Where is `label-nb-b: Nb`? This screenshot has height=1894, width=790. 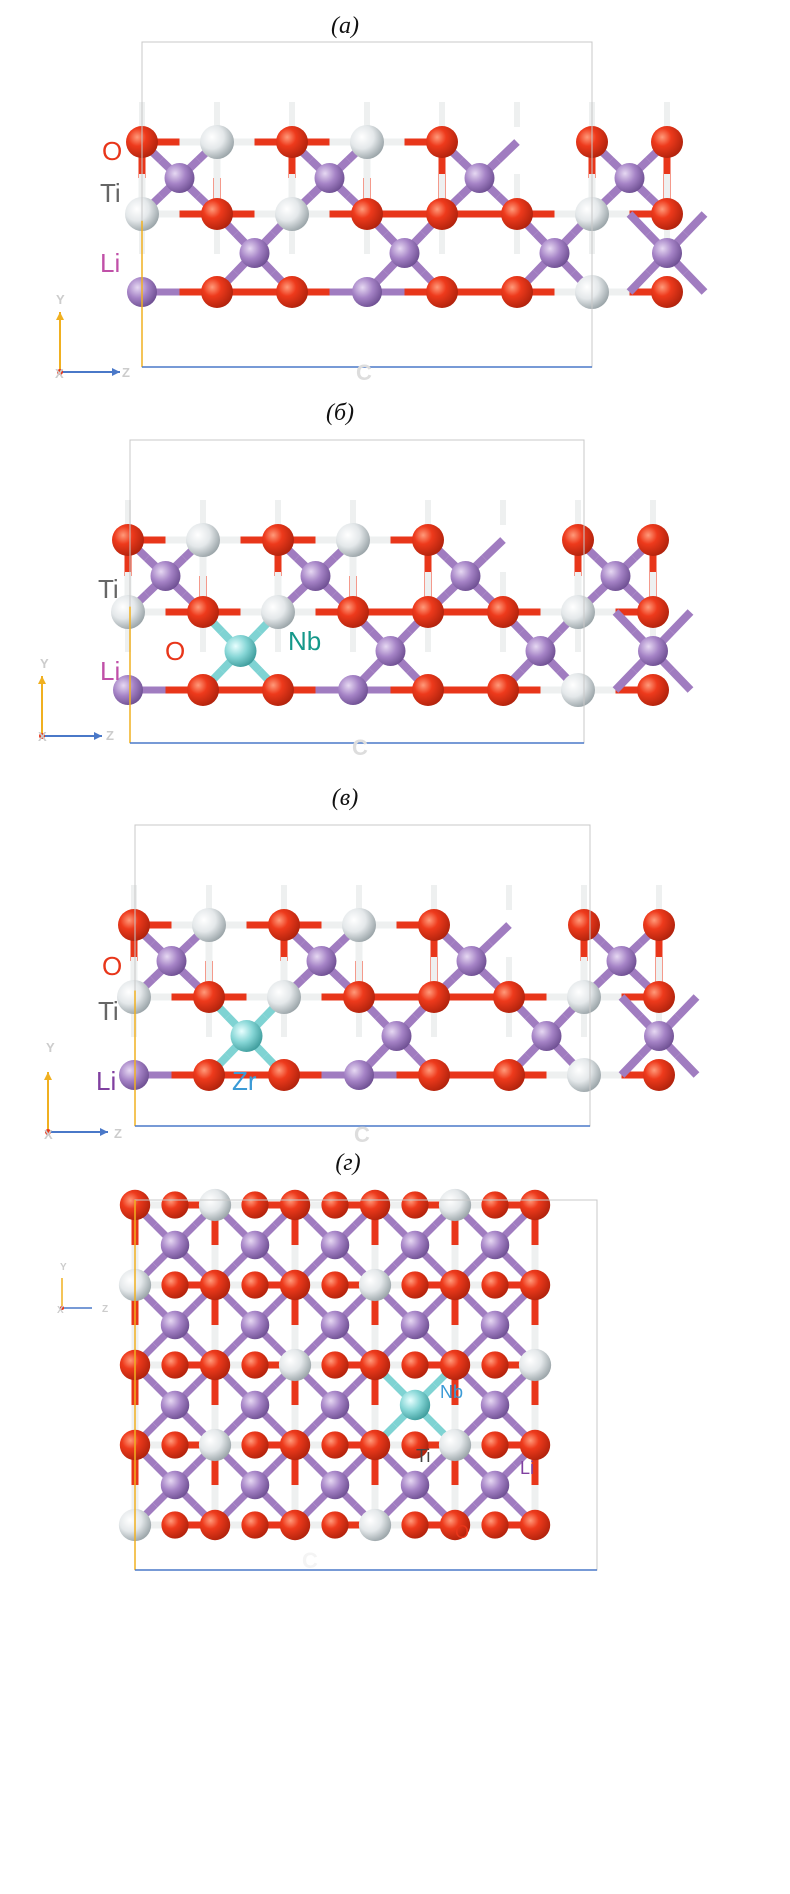
label-nb-b: Nb is located at coordinates (304, 641).